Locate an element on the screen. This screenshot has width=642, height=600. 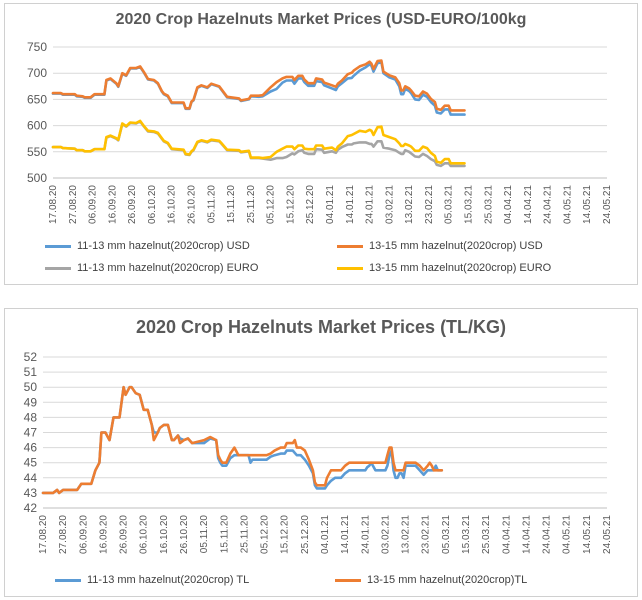
legend-label: 13-15 mm hazelnut(2020crop)TL is located at coordinates (447, 580).